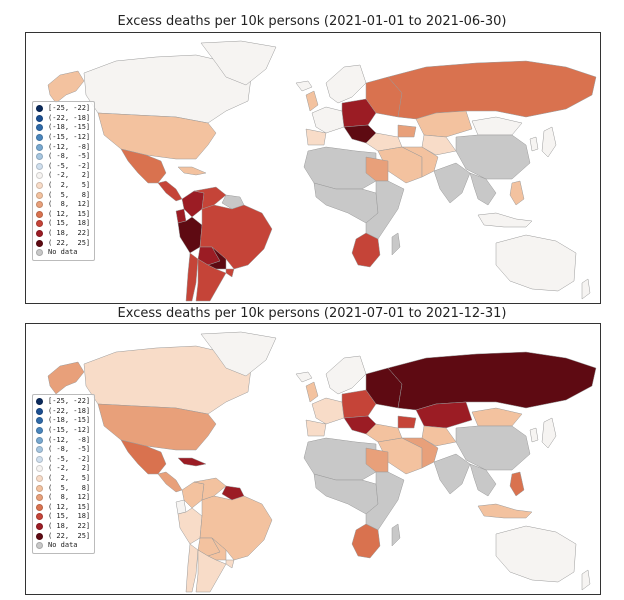  Describe the element at coordinates (63, 167) in the screenshot. I see `legend-entry: ( -5, -2]` at that location.